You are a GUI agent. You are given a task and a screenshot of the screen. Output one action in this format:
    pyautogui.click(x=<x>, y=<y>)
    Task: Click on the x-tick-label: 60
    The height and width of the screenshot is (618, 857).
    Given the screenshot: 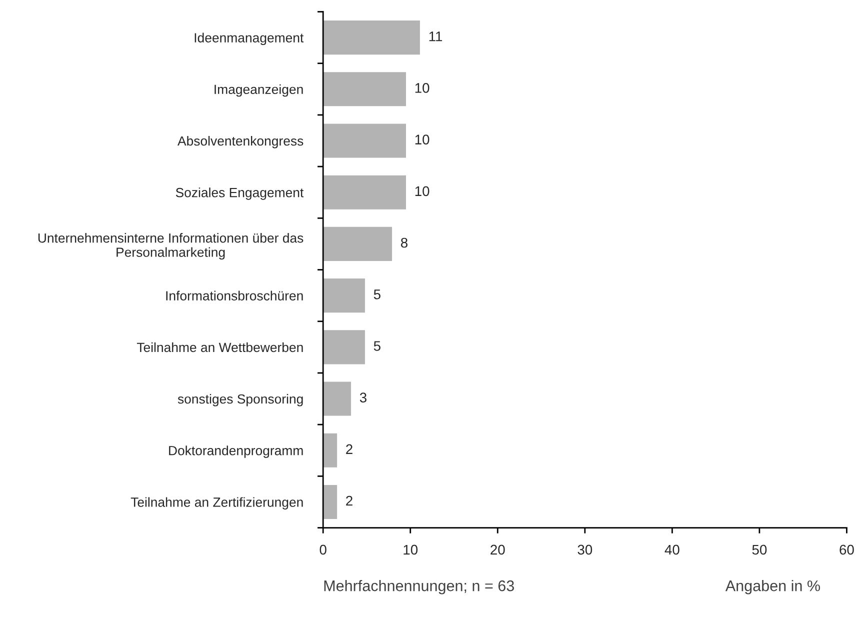 What is the action you would take?
    pyautogui.click(x=847, y=549)
    